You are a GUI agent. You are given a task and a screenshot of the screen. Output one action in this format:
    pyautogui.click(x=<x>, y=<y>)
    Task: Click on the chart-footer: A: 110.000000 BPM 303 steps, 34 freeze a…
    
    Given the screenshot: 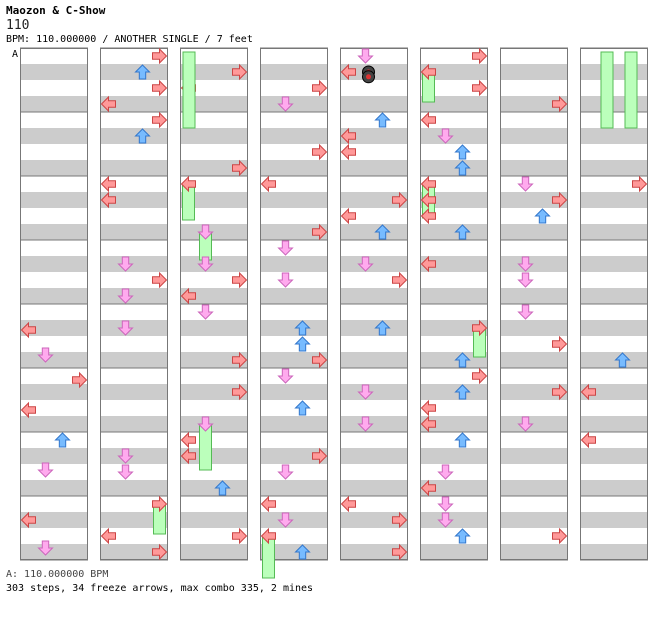 What is the action you would take?
    pyautogui.click(x=159, y=582)
    